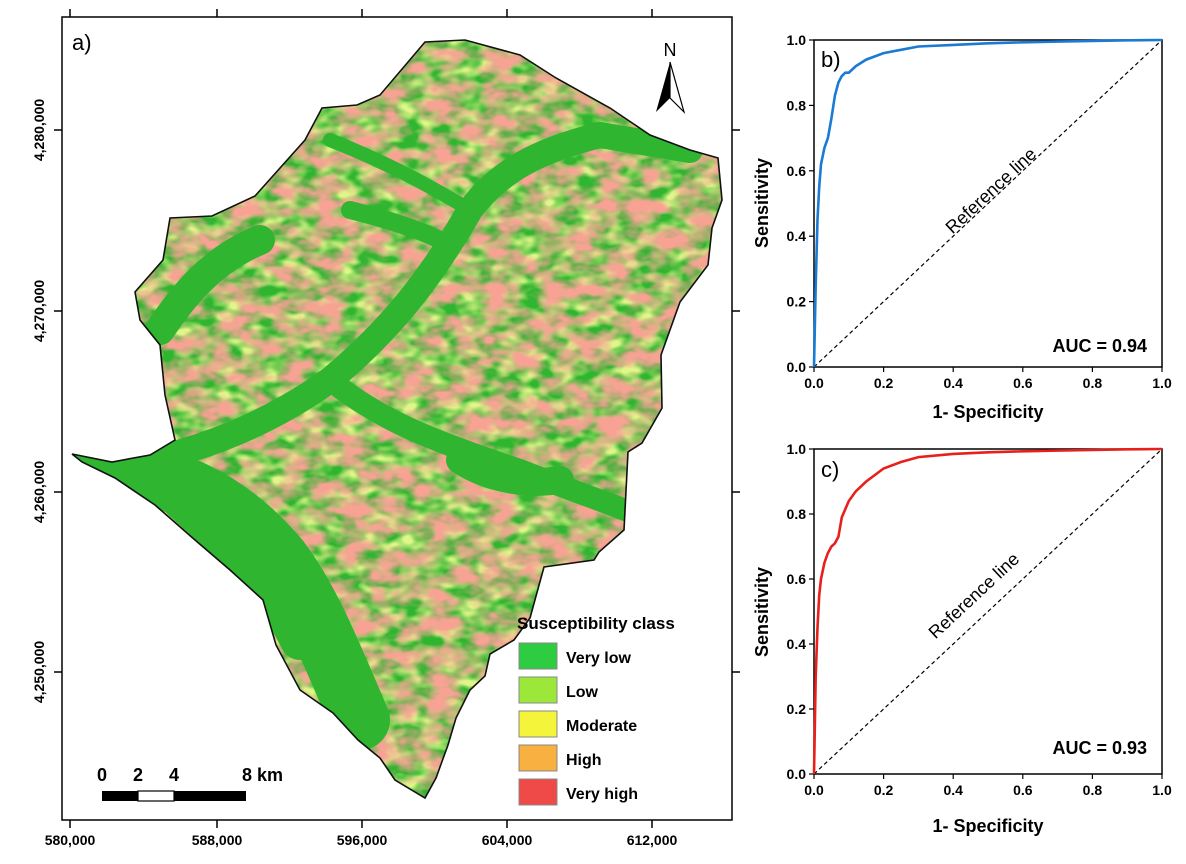  What do you see at coordinates (102, 775) in the screenshot?
I see `scale-label: 0` at bounding box center [102, 775].